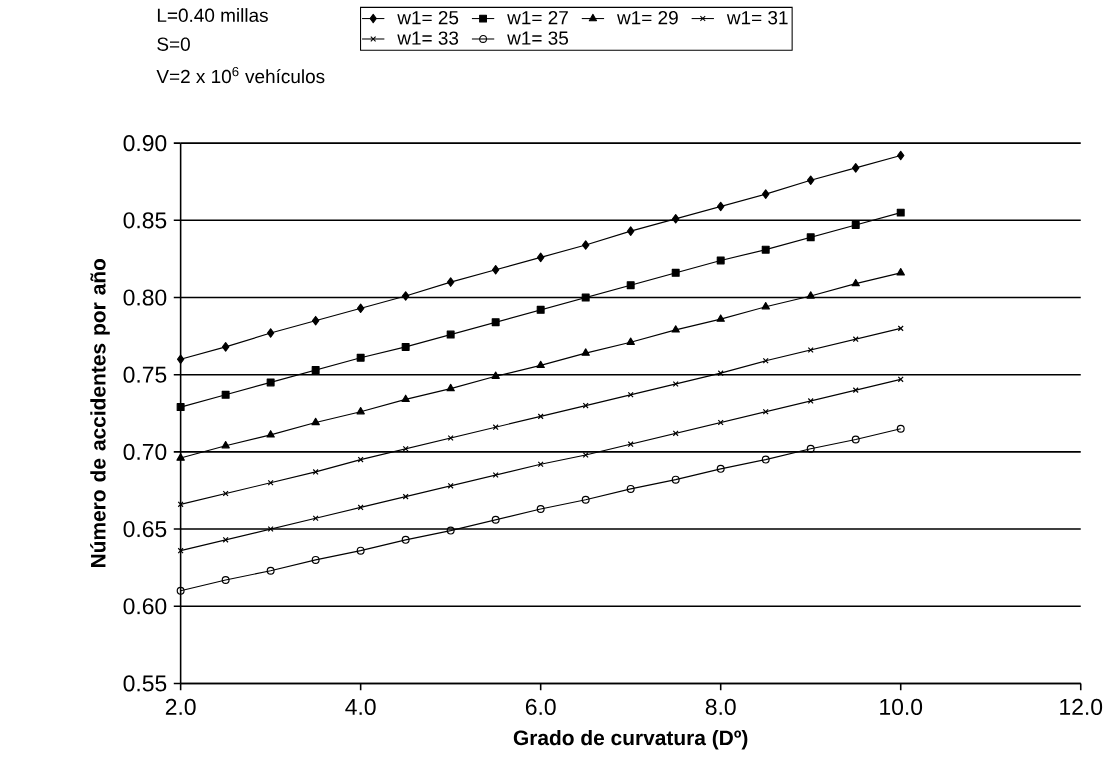  I want to click on x-tick-label: 6.0, so click(540, 707).